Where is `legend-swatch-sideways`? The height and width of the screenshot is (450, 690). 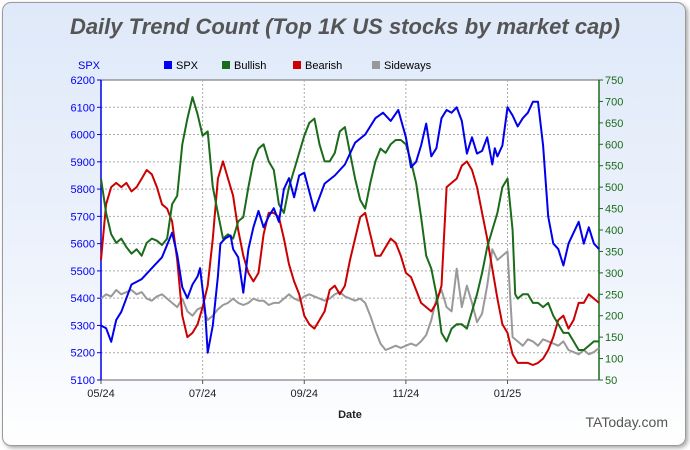
legend-swatch-sideways is located at coordinates (376, 65).